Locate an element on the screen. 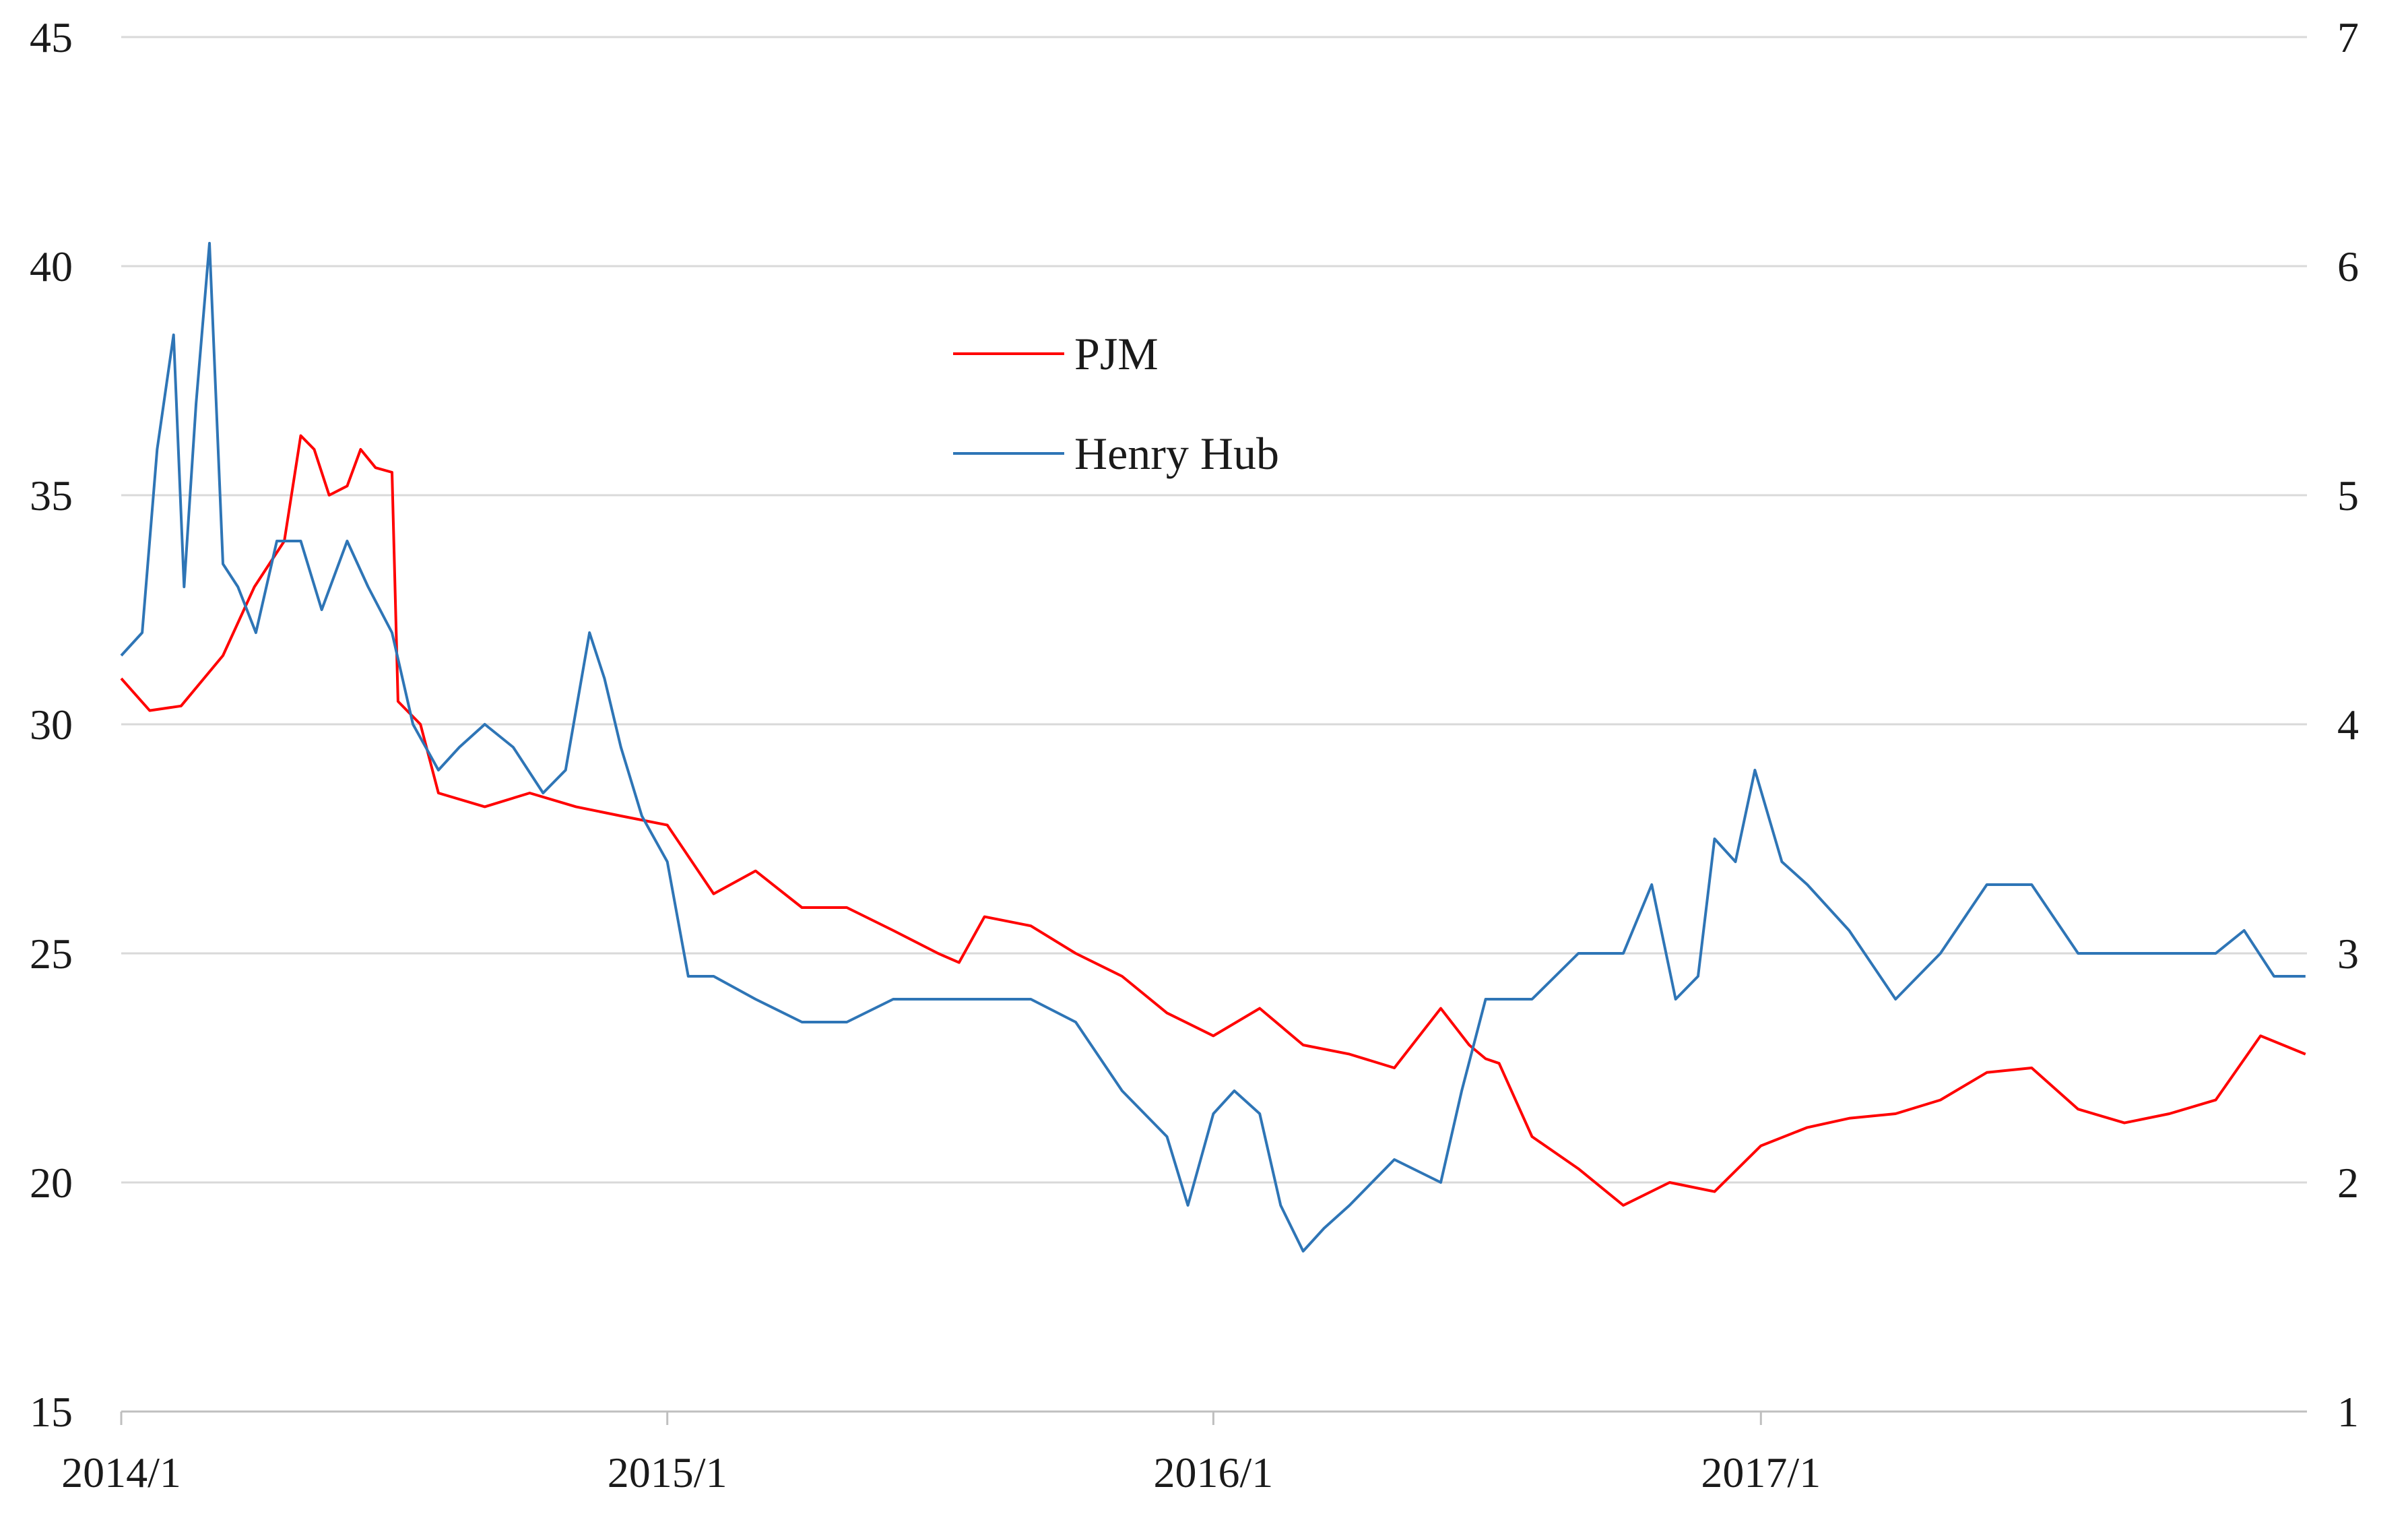 The image size is (2408, 1520). legend-label-pjm: PJM is located at coordinates (1116, 353).